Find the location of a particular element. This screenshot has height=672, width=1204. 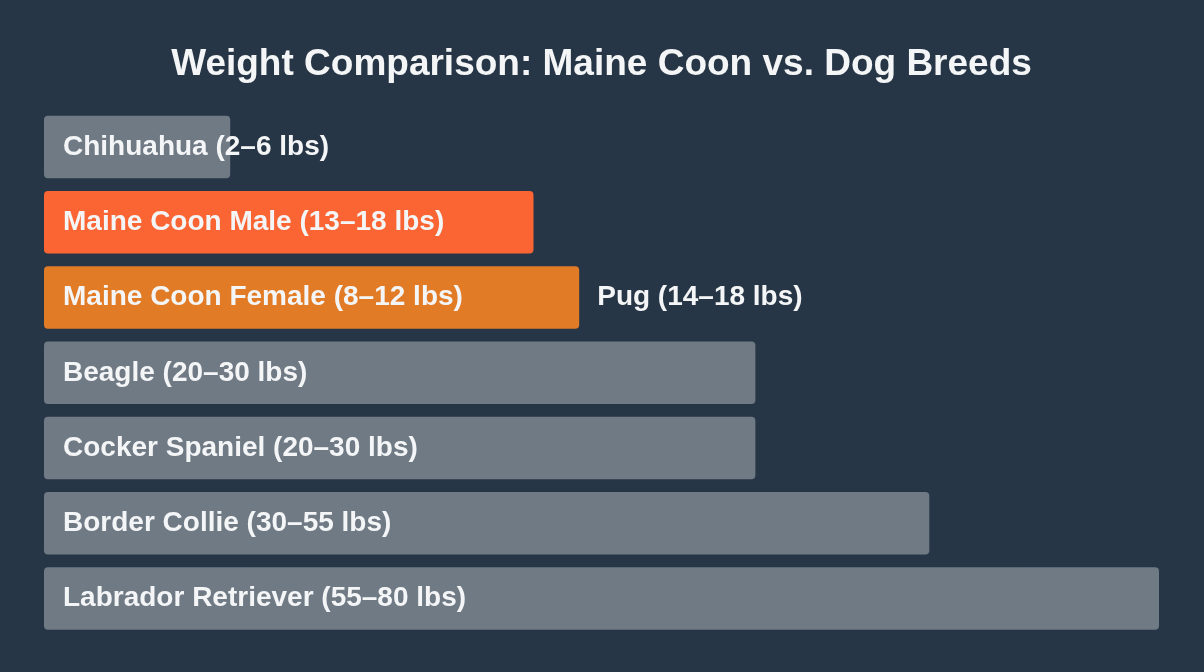

y-tick-label: Labrador Retriever (55–80 lbs) is located at coordinates (265, 597).